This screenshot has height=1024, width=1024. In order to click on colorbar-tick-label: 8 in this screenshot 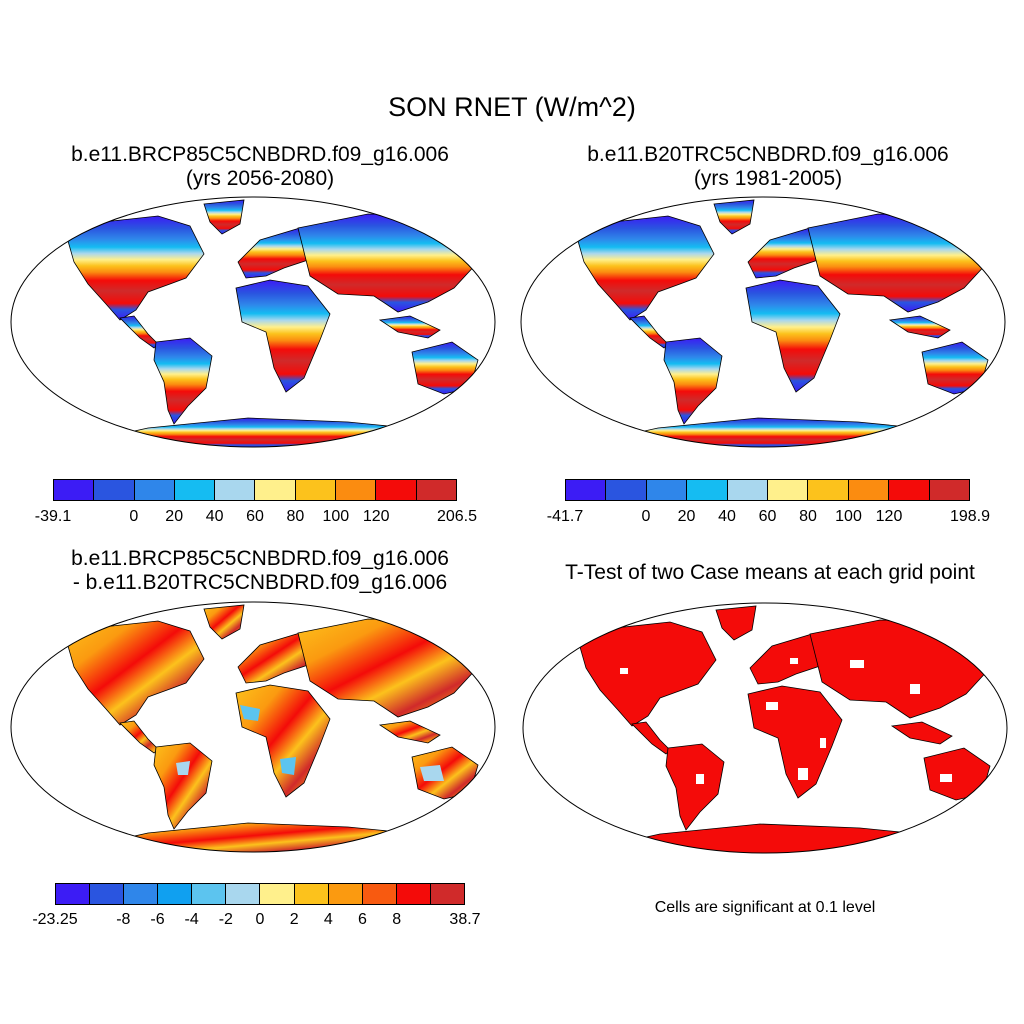, I will do `click(397, 919)`.